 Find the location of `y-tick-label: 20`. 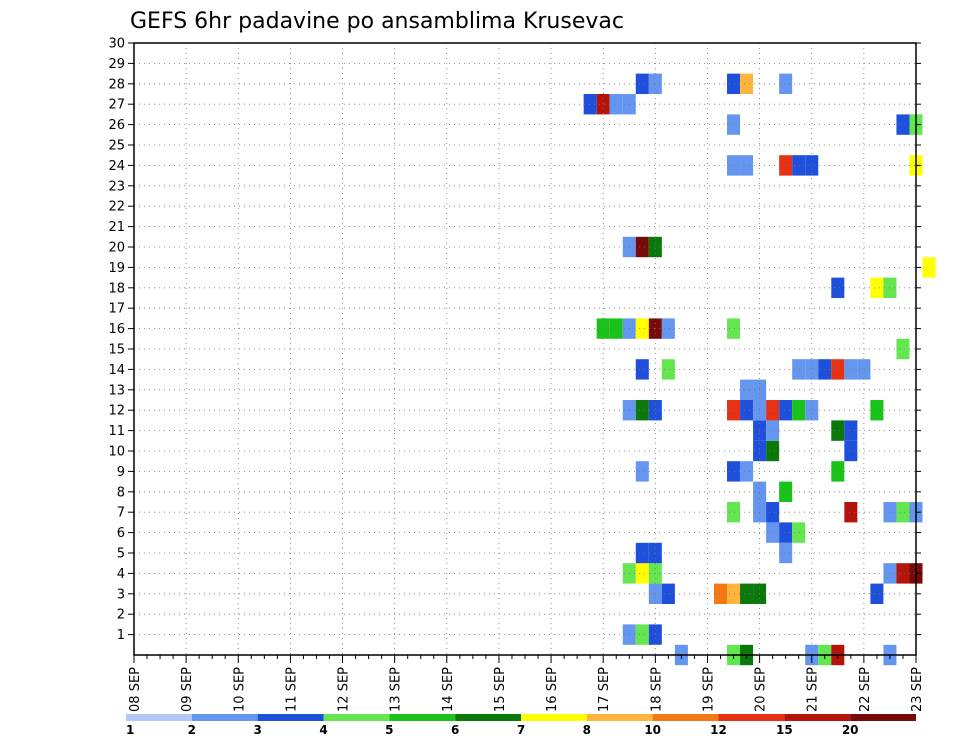

y-tick-label: 20 is located at coordinates (116, 248).